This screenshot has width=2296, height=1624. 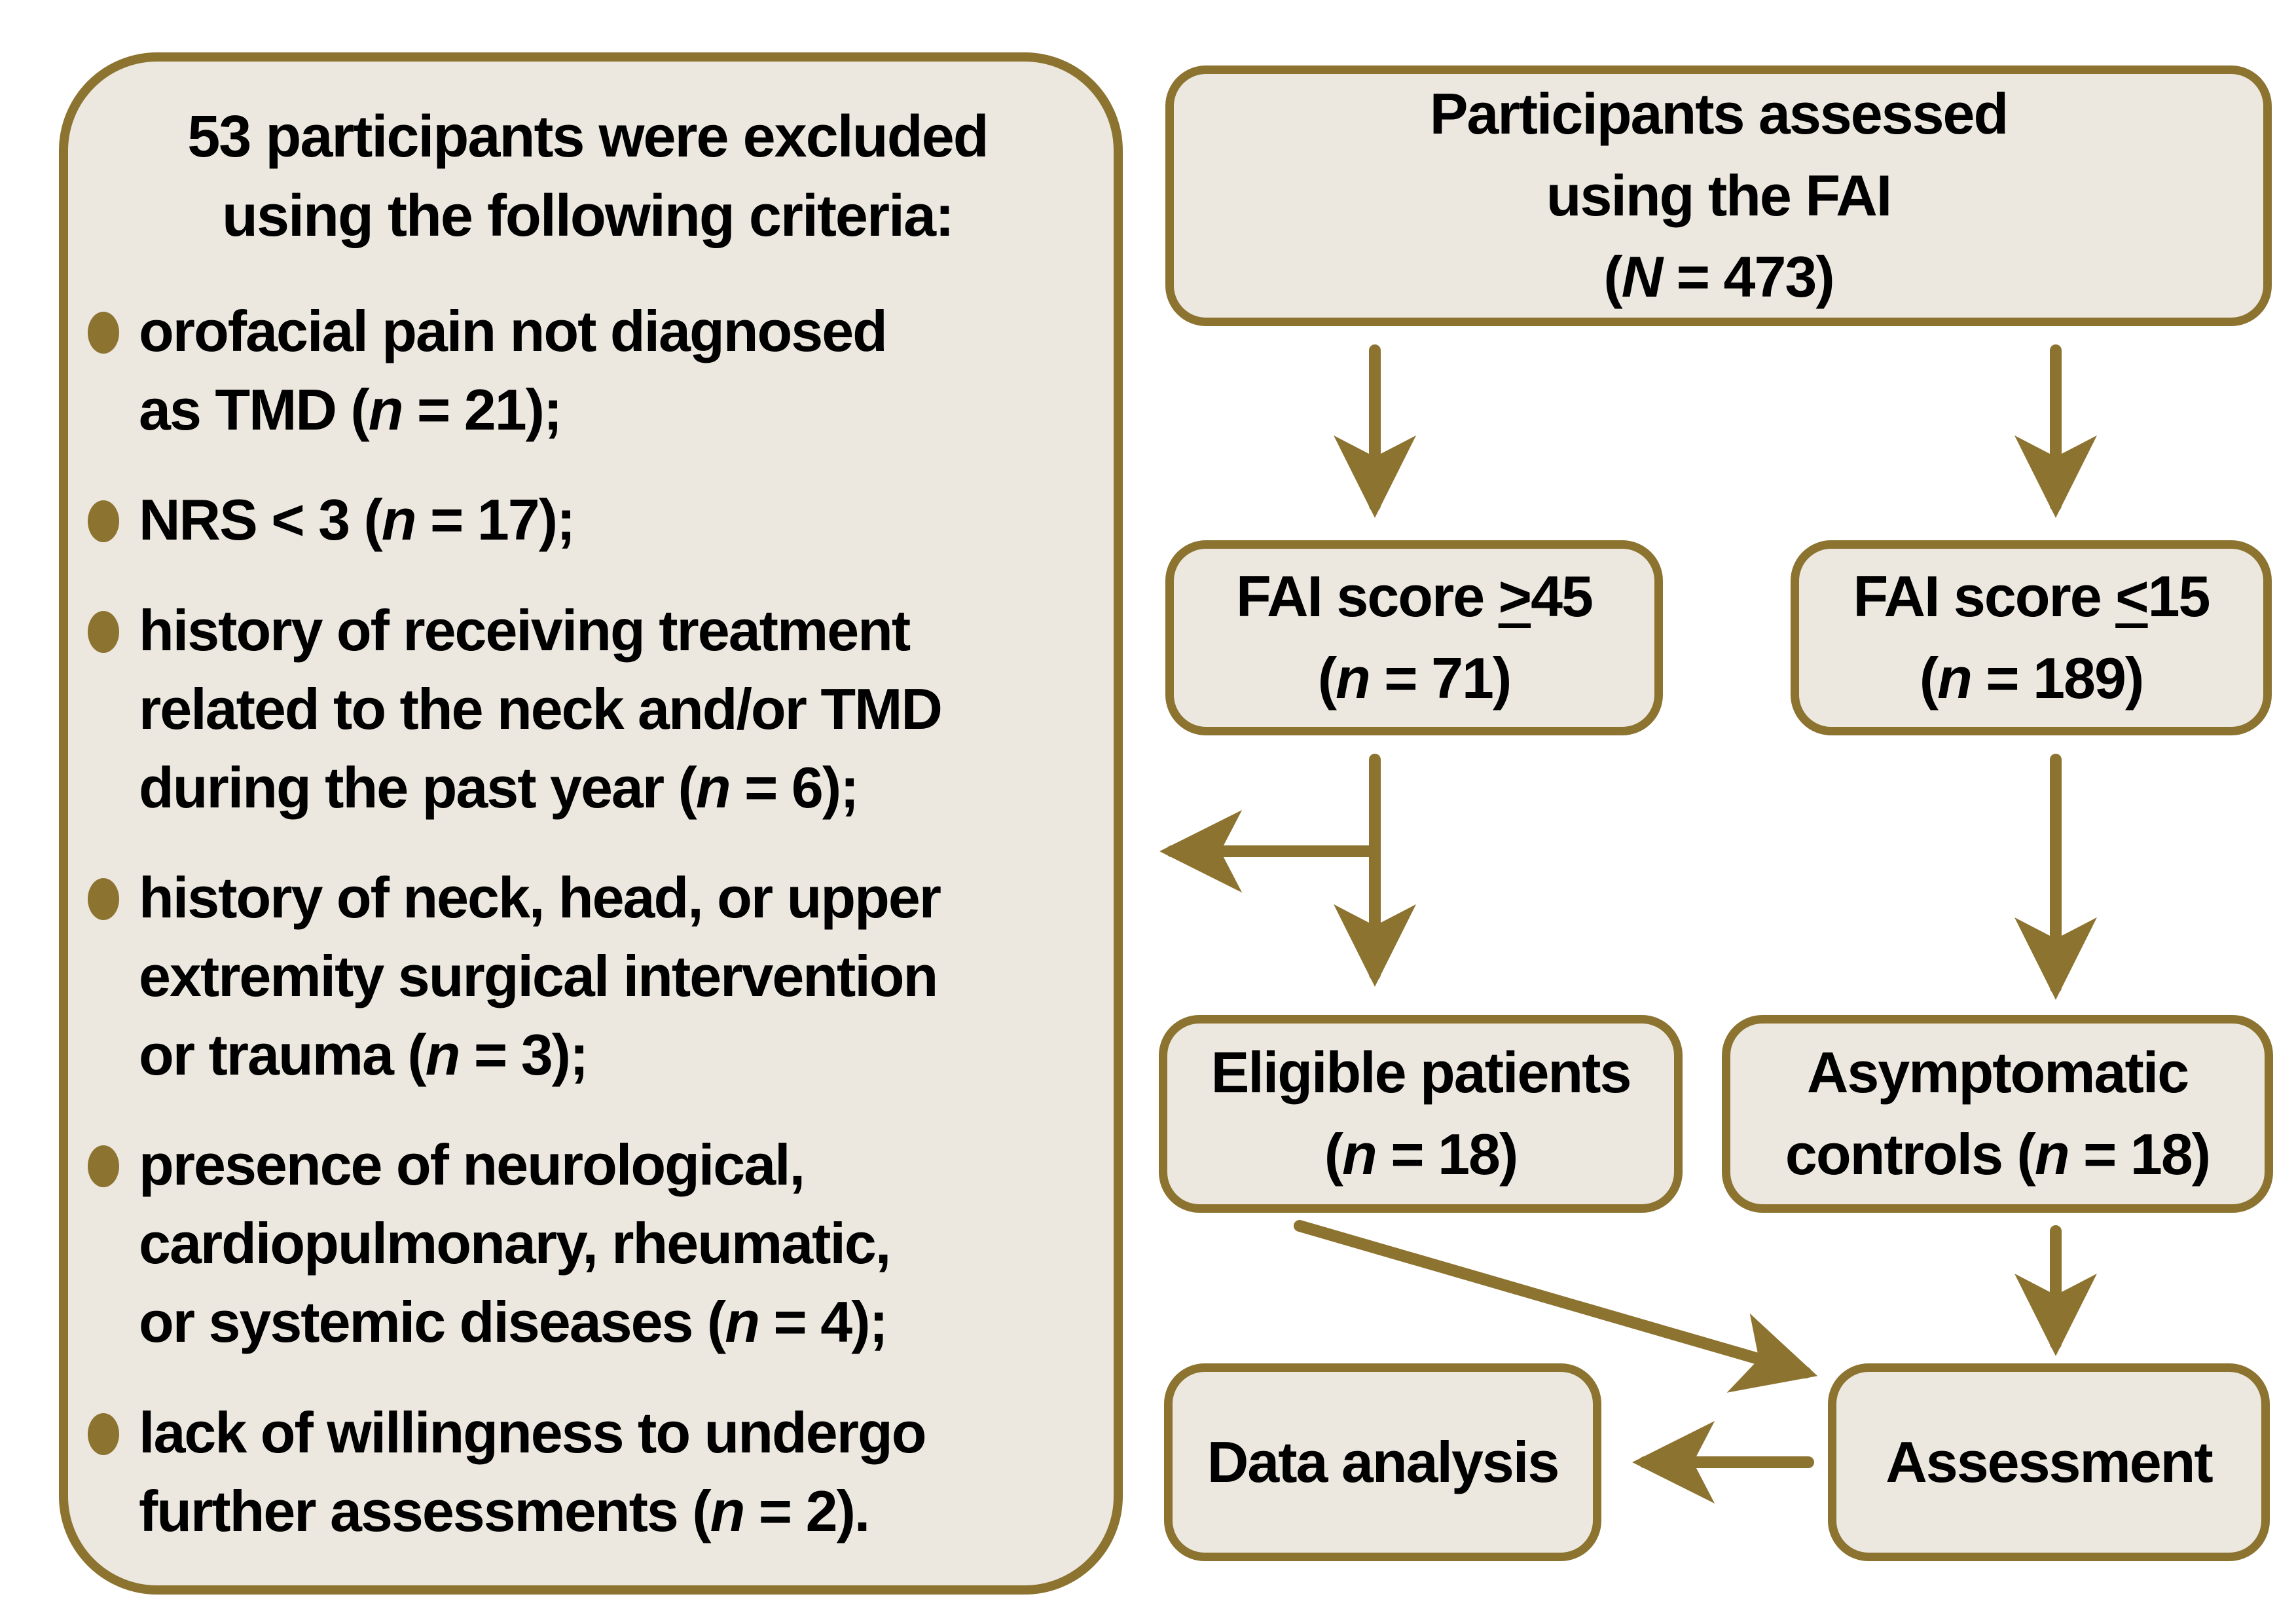 I want to click on node-asymptomatic-controls: Asymptomatic controls (n = 18), so click(x=1997, y=1114).